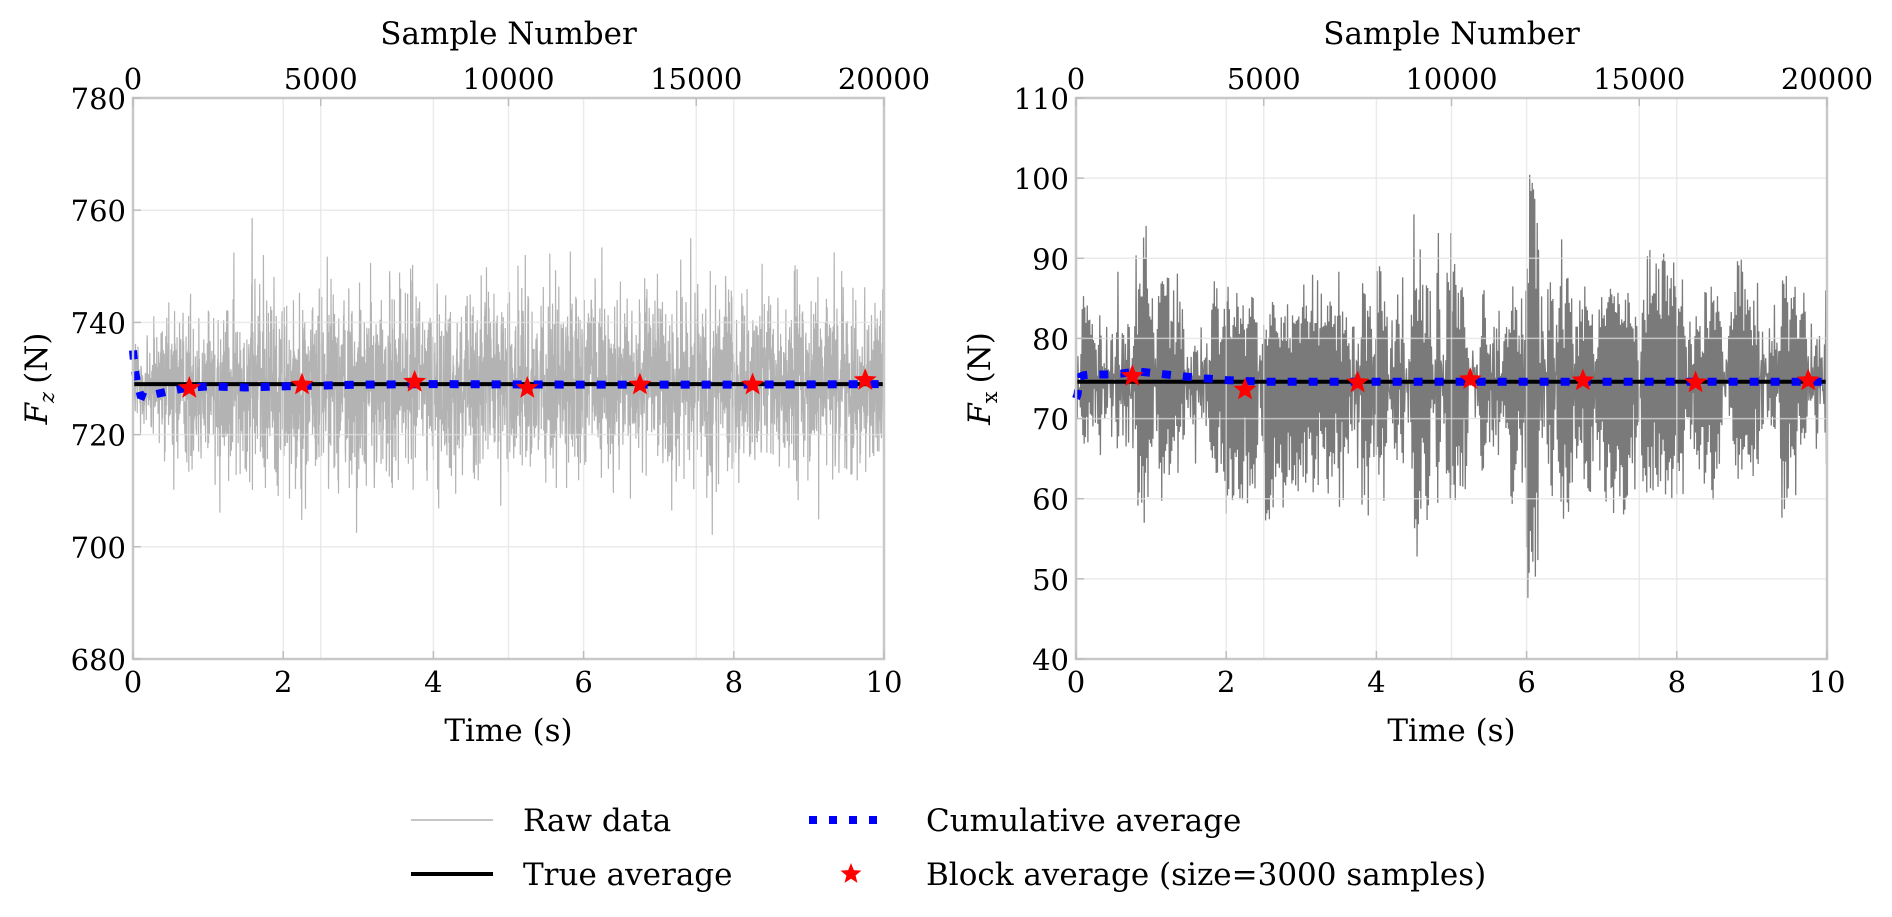 This screenshot has width=1892, height=917. What do you see at coordinates (1050, 339) in the screenshot?
I see `y-tick-label: 80` at bounding box center [1050, 339].